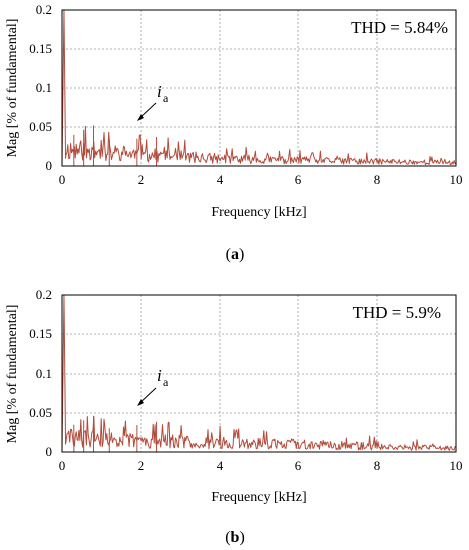 Image resolution: width=469 pixels, height=550 pixels. I want to click on panel-b-caption: (b), so click(235, 537).